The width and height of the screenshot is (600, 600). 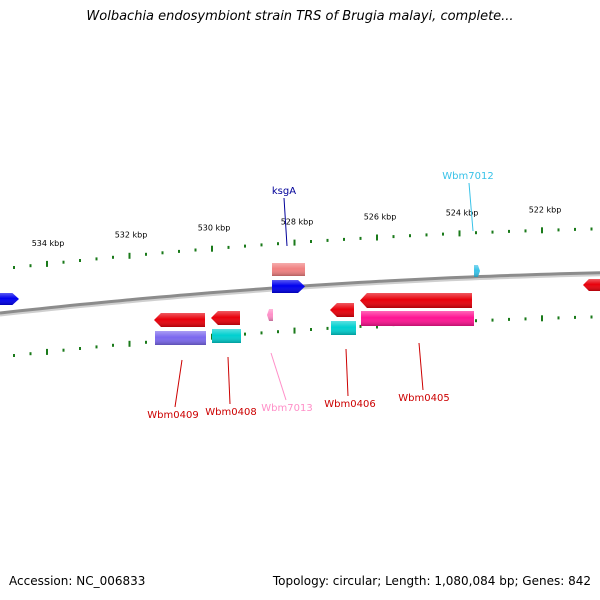 I want to click on leader-line-wbm7012, so click(x=471, y=207).